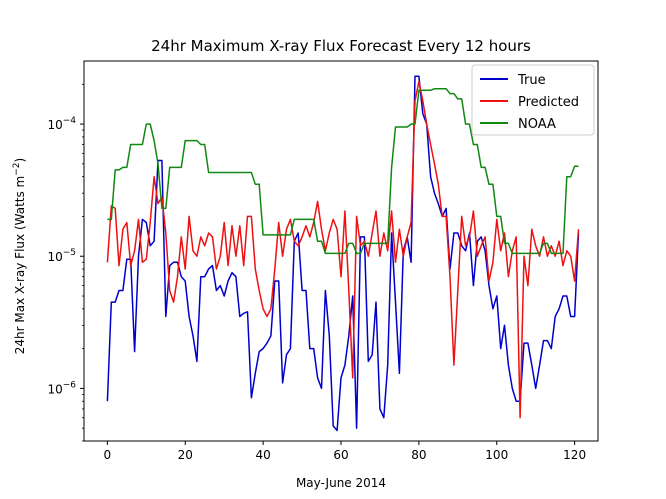  What do you see at coordinates (574, 455) in the screenshot?
I see `x-tick-label: 120` at bounding box center [574, 455].